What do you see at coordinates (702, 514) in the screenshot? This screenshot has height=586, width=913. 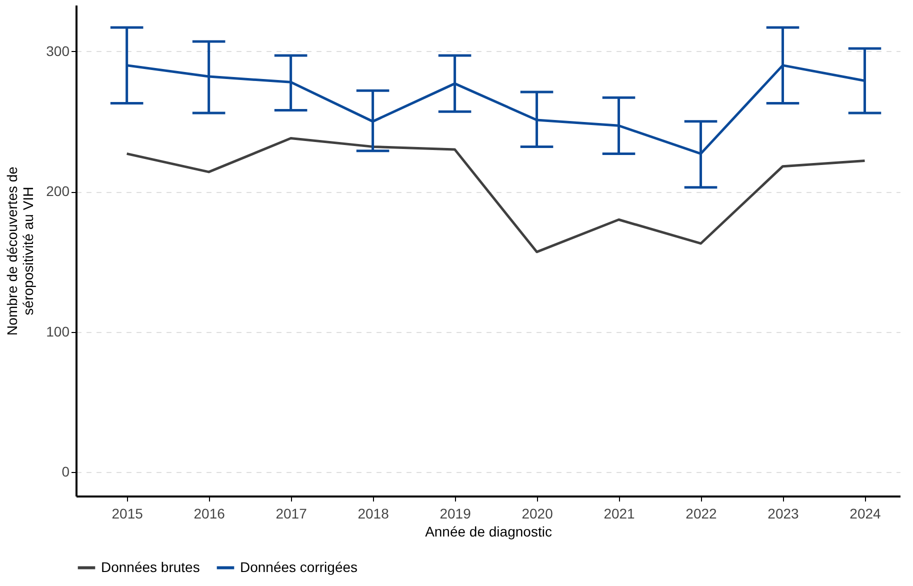 I see `x-tick-label: 2022` at bounding box center [702, 514].